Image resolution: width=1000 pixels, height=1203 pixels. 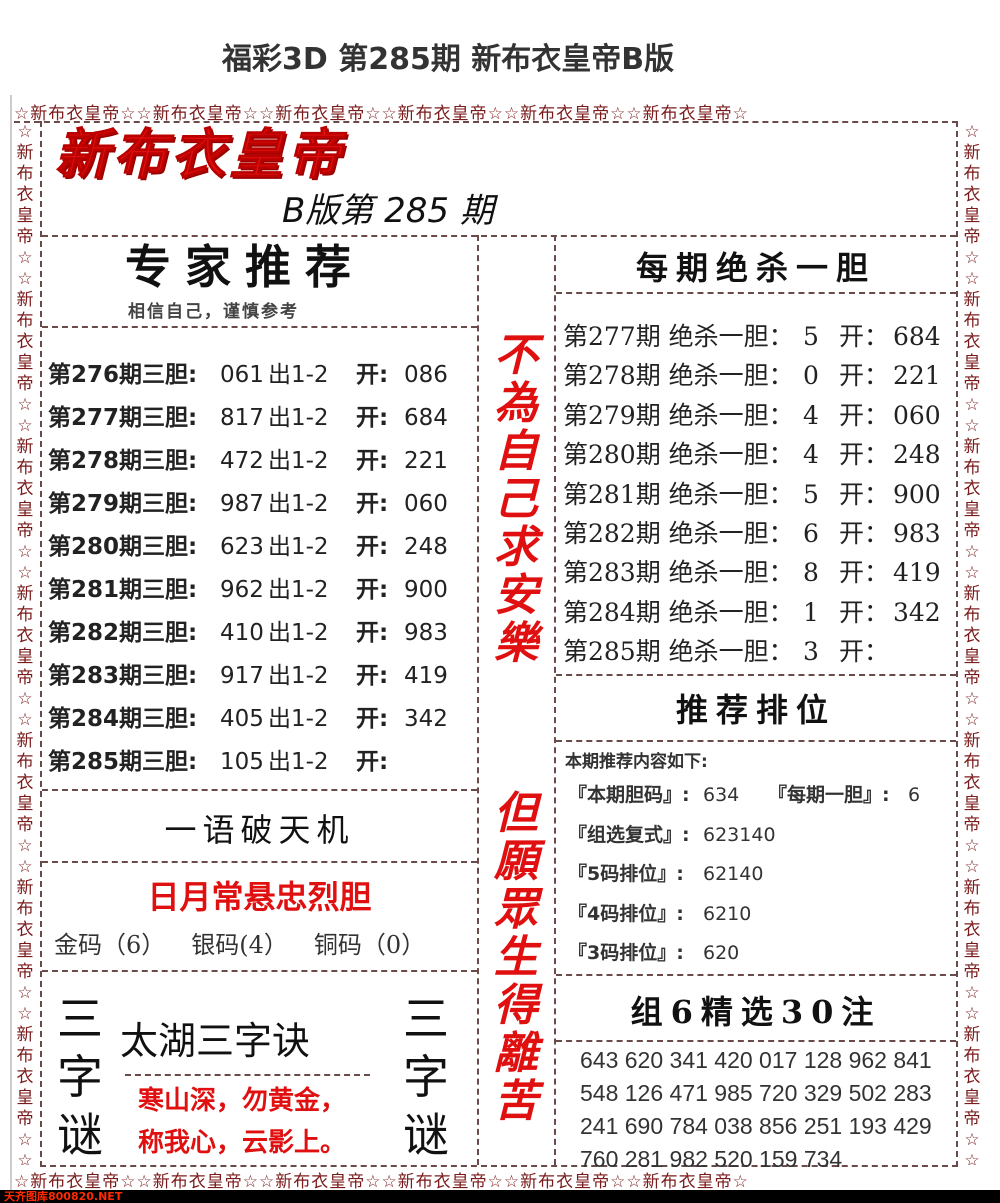 What do you see at coordinates (744, 919) in the screenshot?
I see `list-item: 『4码排位』: 6210` at bounding box center [744, 919].